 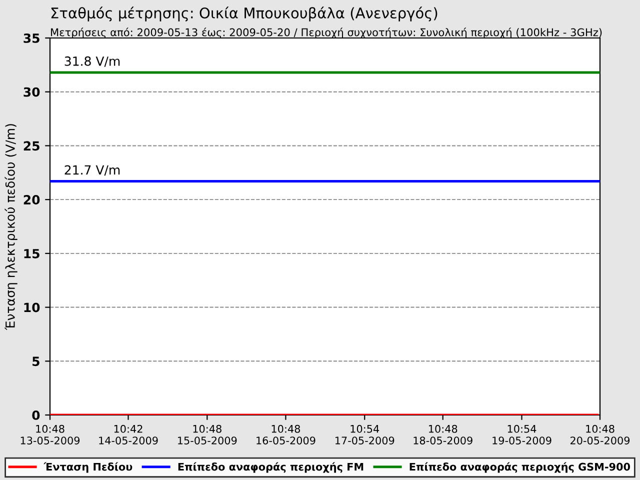 I want to click on x-tick-label: 10:48 13-05-2009, so click(x=50, y=434).